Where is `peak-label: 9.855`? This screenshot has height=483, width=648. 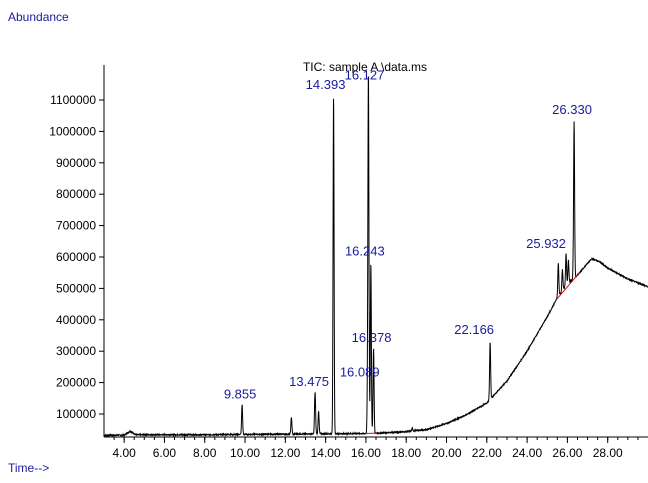 peak-label: 9.855 is located at coordinates (240, 394).